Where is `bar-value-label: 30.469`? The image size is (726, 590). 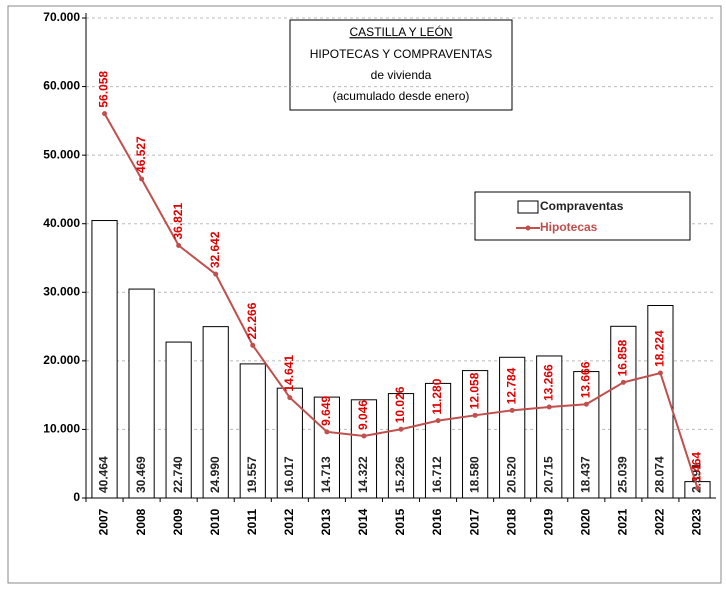
bar-value-label: 30.469 is located at coordinates (141, 474).